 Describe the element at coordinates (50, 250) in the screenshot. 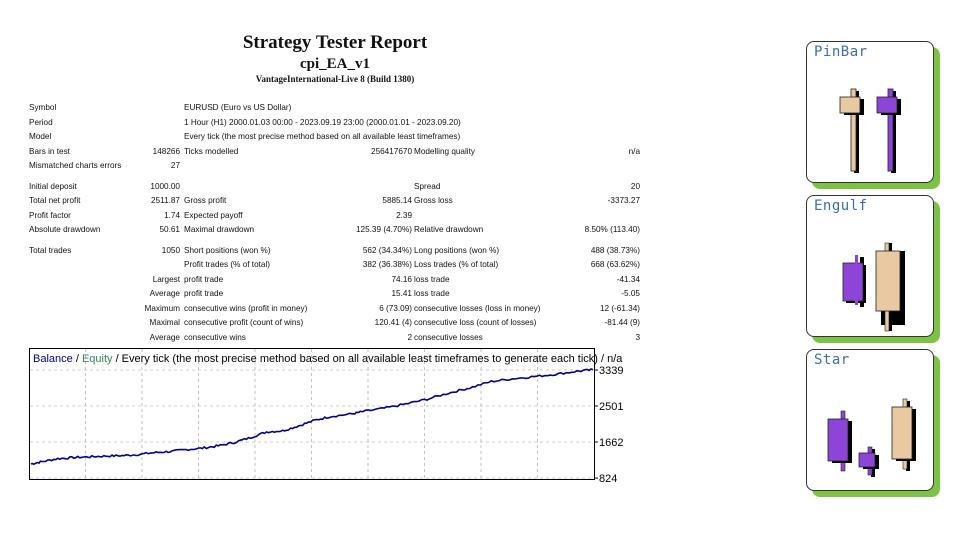

I see `total-trades-label: Total trades` at that location.